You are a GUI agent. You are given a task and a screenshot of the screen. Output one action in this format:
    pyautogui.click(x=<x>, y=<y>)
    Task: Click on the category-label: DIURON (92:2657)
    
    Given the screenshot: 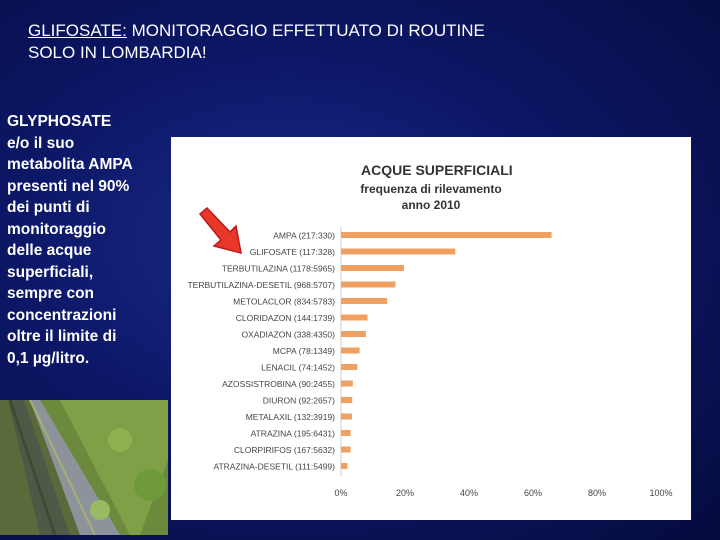 What is the action you would take?
    pyautogui.click(x=299, y=401)
    